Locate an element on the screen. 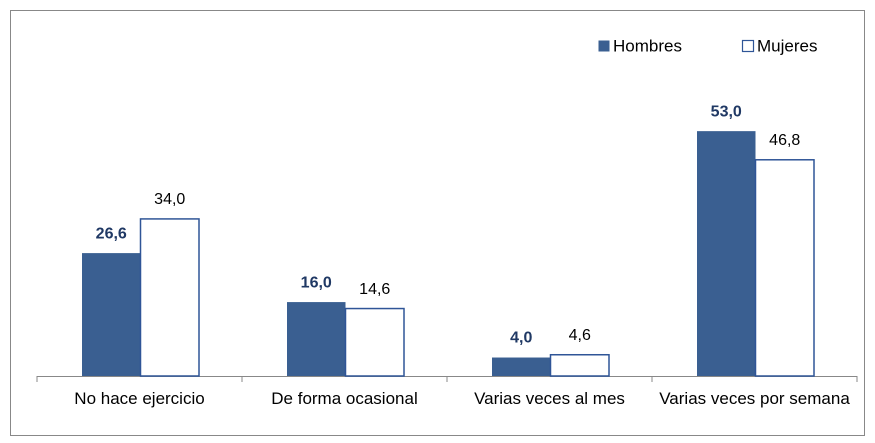 The image size is (875, 443). legend-label: Hombres is located at coordinates (647, 45).